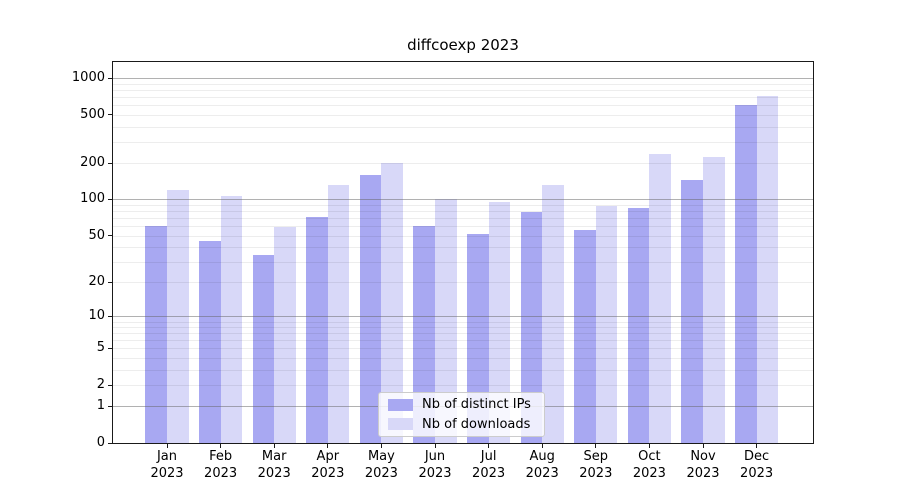 This screenshot has height=500, width=900. What do you see at coordinates (274, 456) in the screenshot?
I see `x-tick-label-line: Mar` at bounding box center [274, 456].